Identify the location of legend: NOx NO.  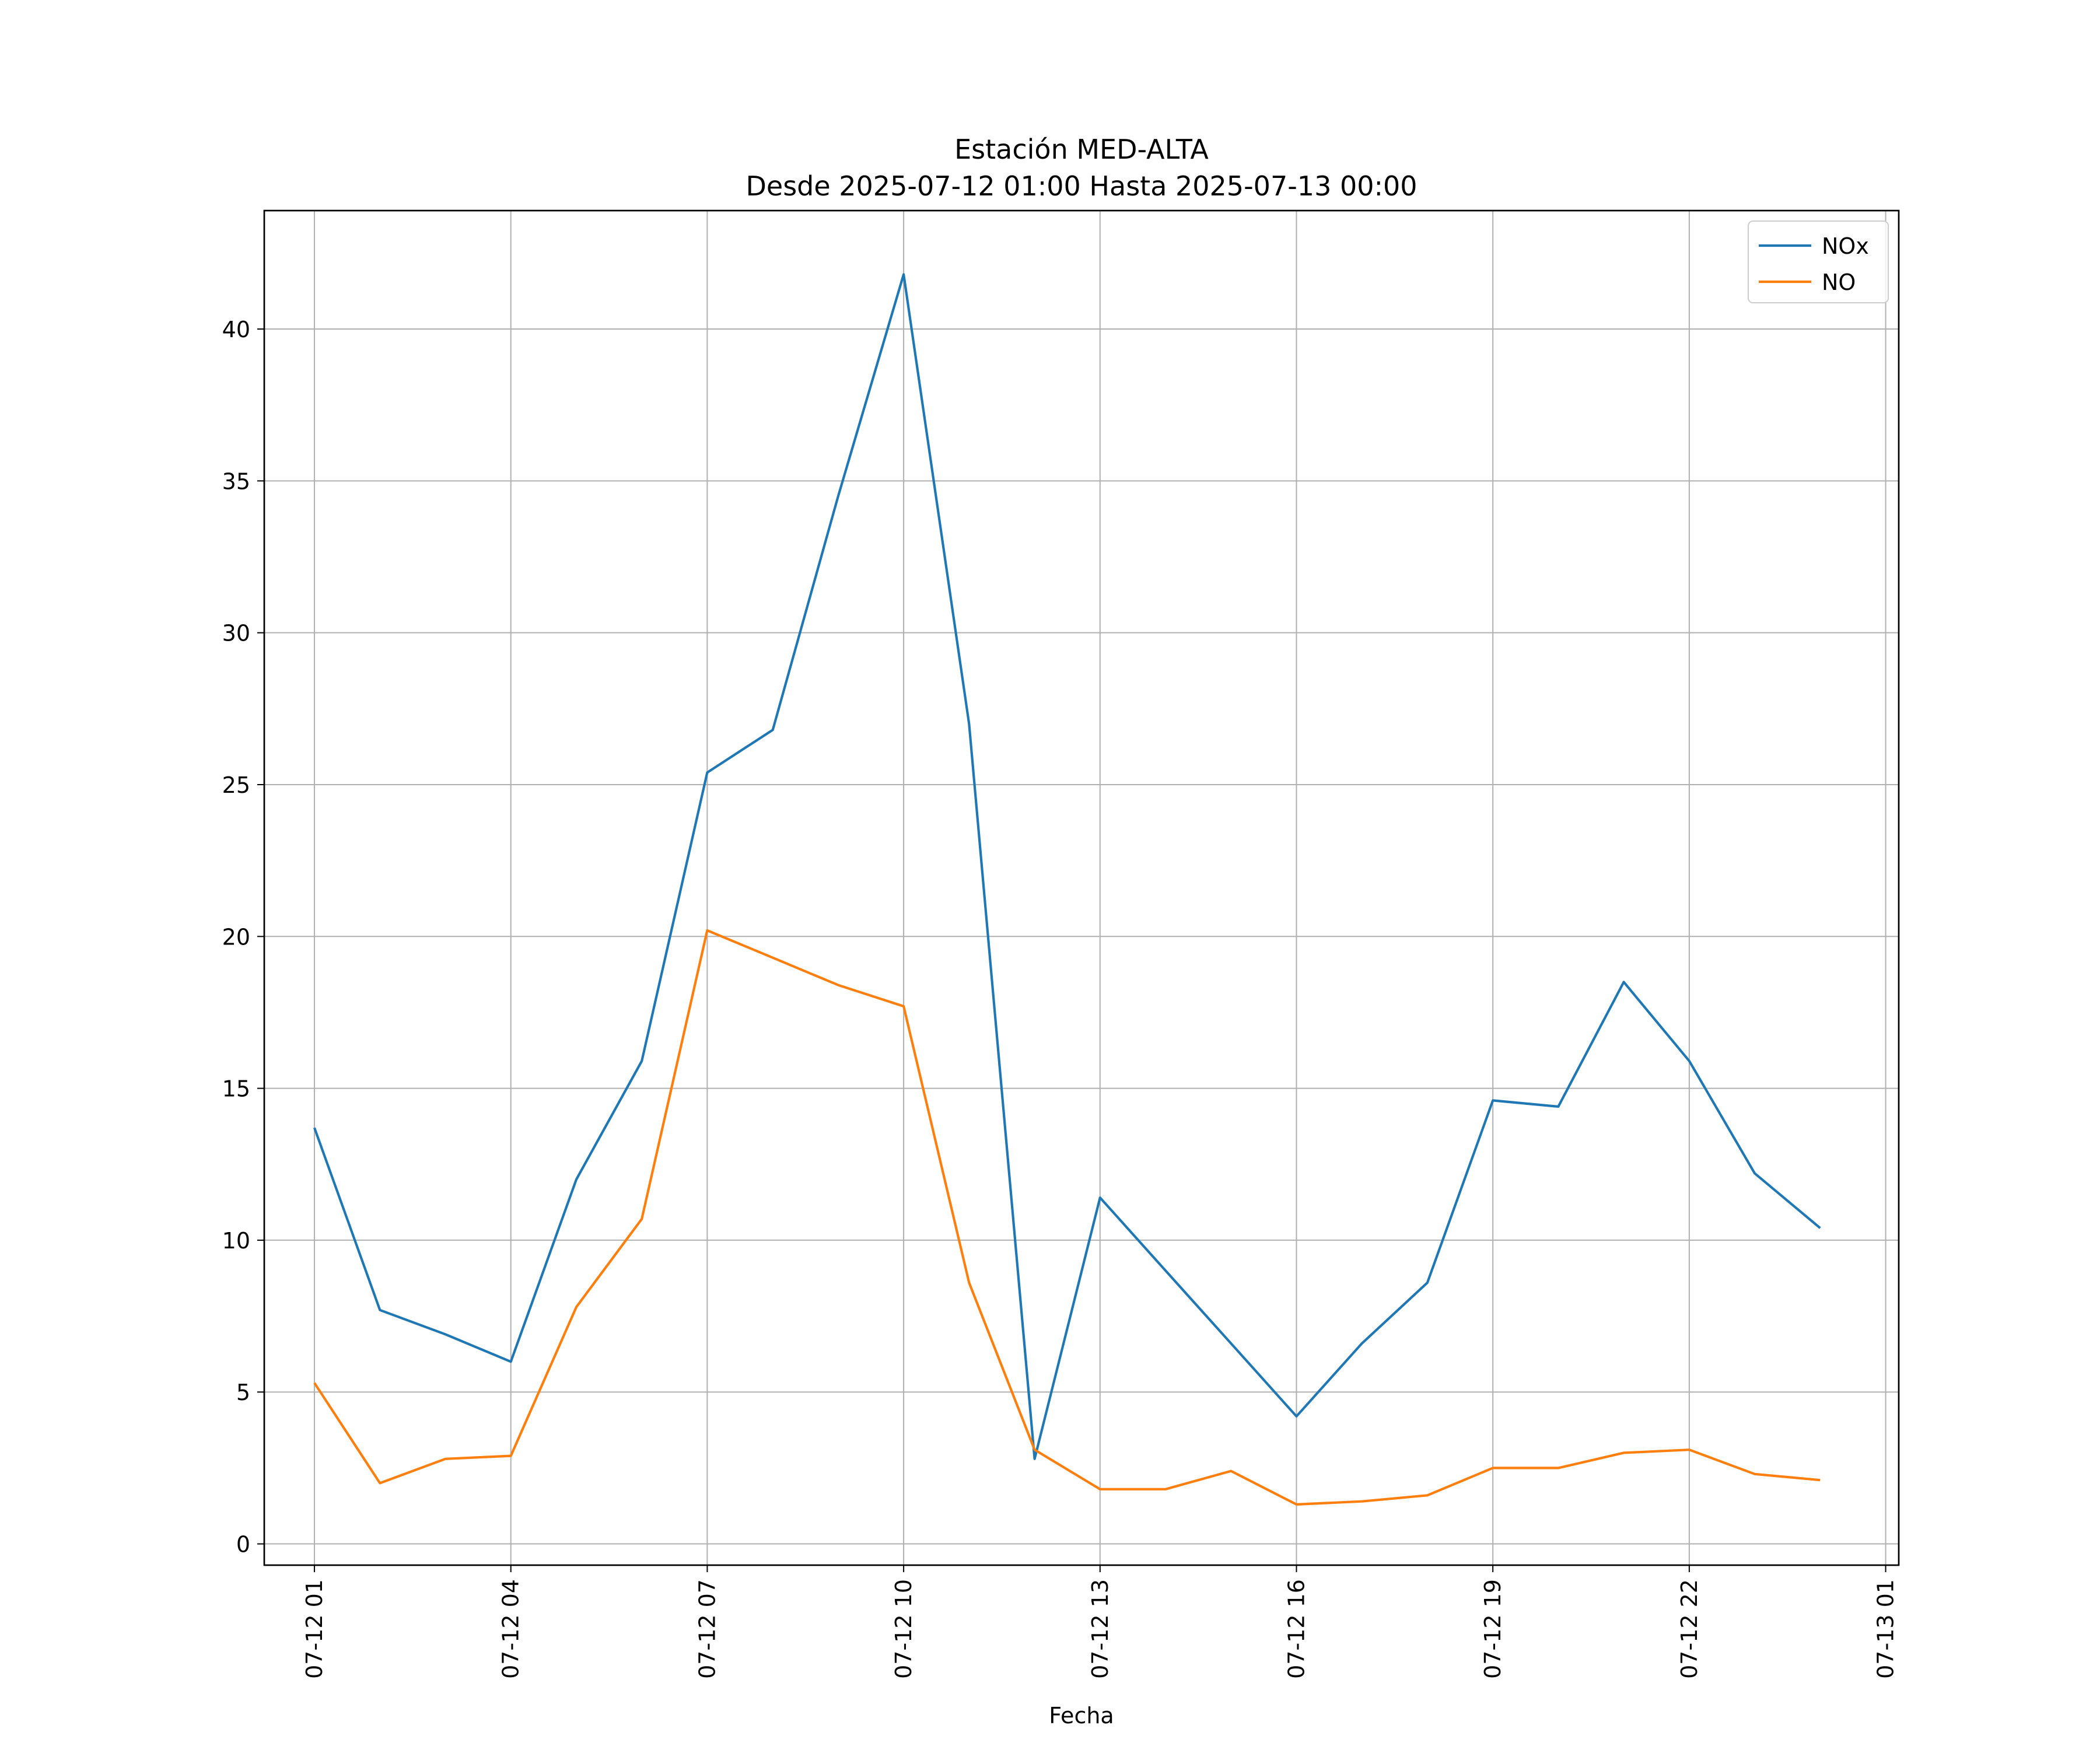
(1818, 262).